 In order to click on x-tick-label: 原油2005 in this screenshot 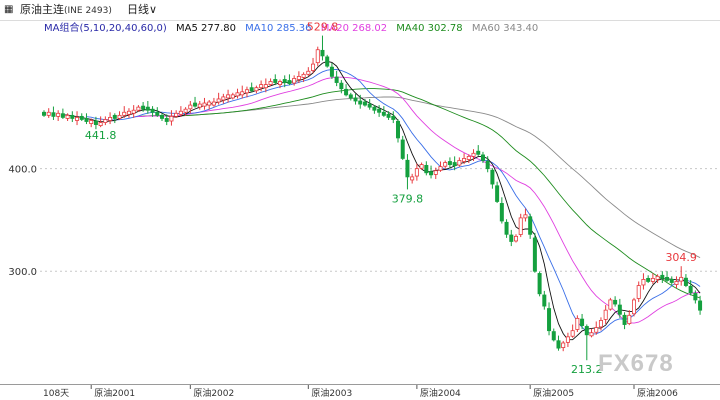, I will do `click(553, 393)`.